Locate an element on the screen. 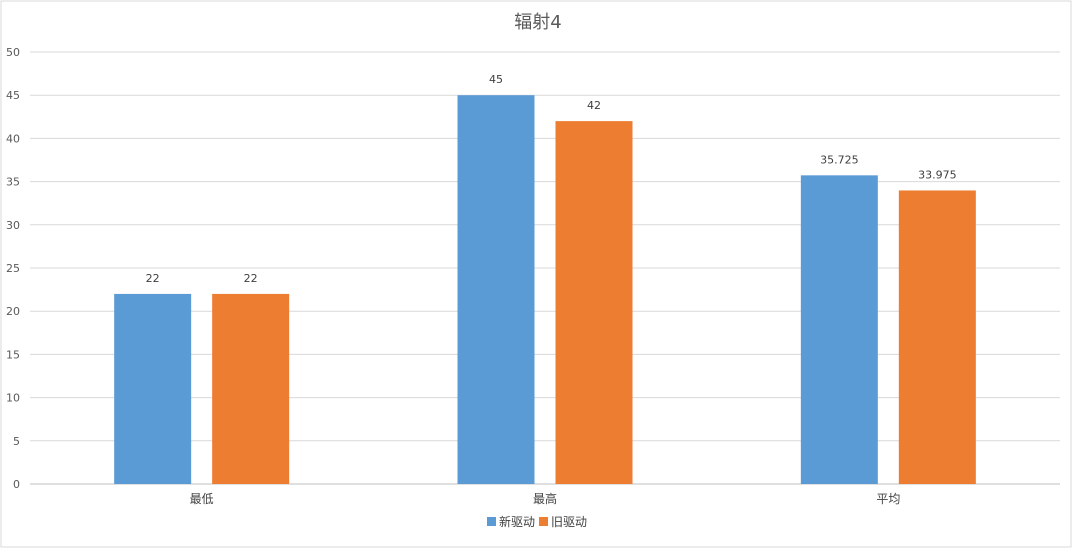  y-axis-ticks: 0 5 10 15 20 25 30 35 40 45 50 is located at coordinates (13, 268).